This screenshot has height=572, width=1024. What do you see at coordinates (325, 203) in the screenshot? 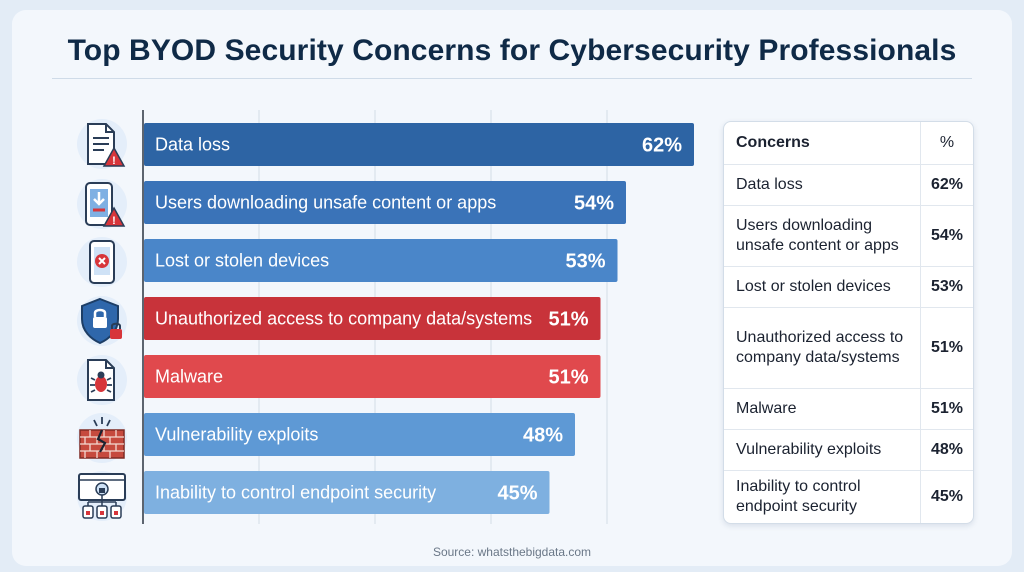
I see `bar-label: Users downloading unsafe content or apps` at bounding box center [325, 203].